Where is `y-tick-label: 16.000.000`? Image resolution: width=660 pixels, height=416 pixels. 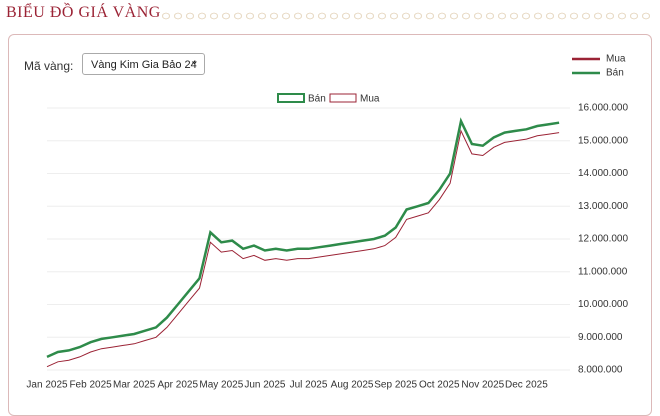
y-tick-label: 16.000.000 is located at coordinates (603, 108).